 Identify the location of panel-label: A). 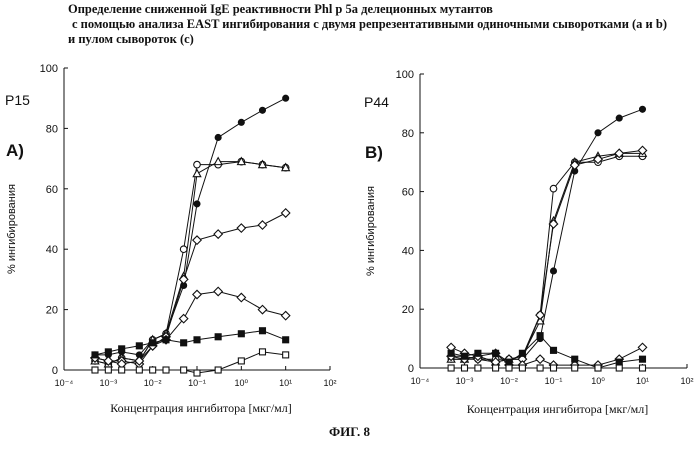
(15, 150).